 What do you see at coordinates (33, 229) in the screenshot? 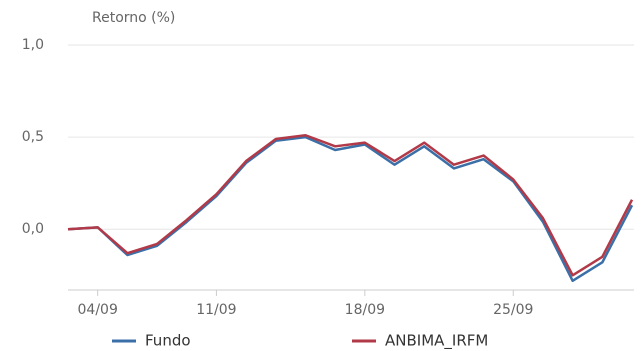
I see `y-tick-label: 0,0` at bounding box center [33, 229].